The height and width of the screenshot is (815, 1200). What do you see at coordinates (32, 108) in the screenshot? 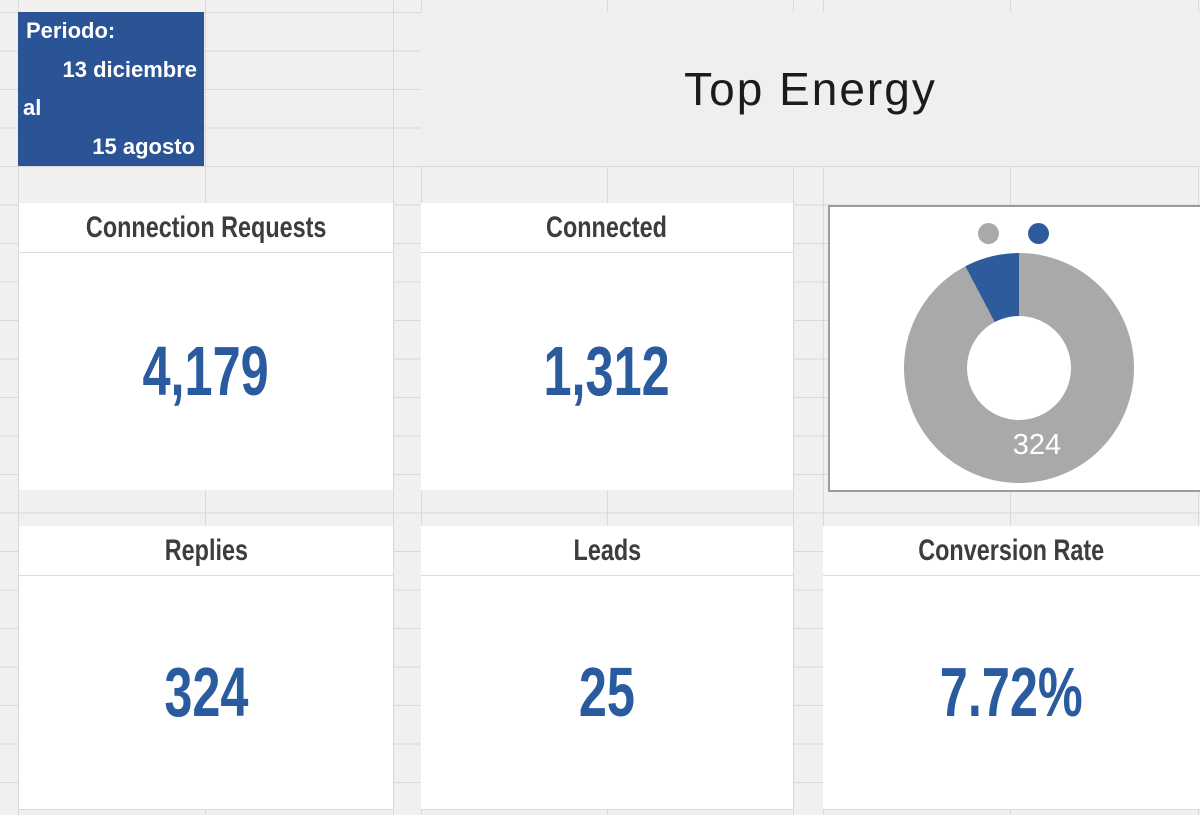
I see `period-connector: al` at bounding box center [32, 108].